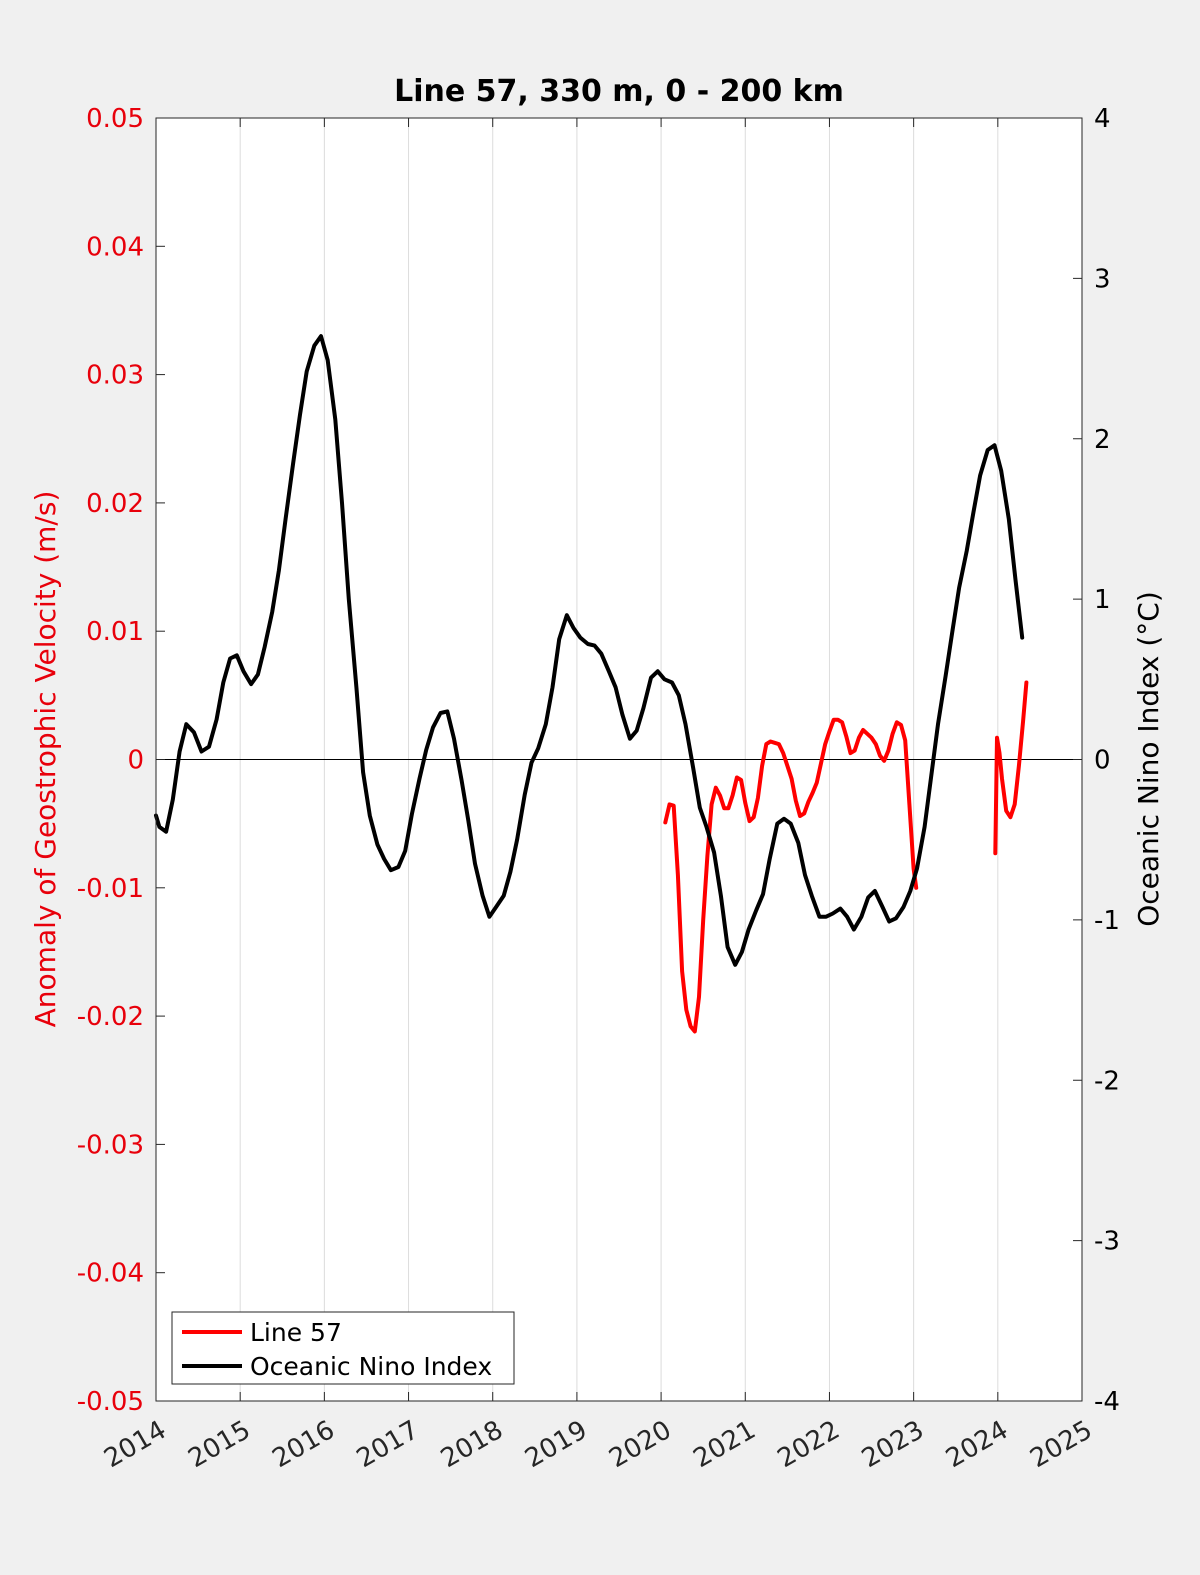 The width and height of the screenshot is (1200, 1575). Describe the element at coordinates (371, 1366) in the screenshot. I see `legend-label-oceanic-nino-index: Oceanic Nino Index` at that location.